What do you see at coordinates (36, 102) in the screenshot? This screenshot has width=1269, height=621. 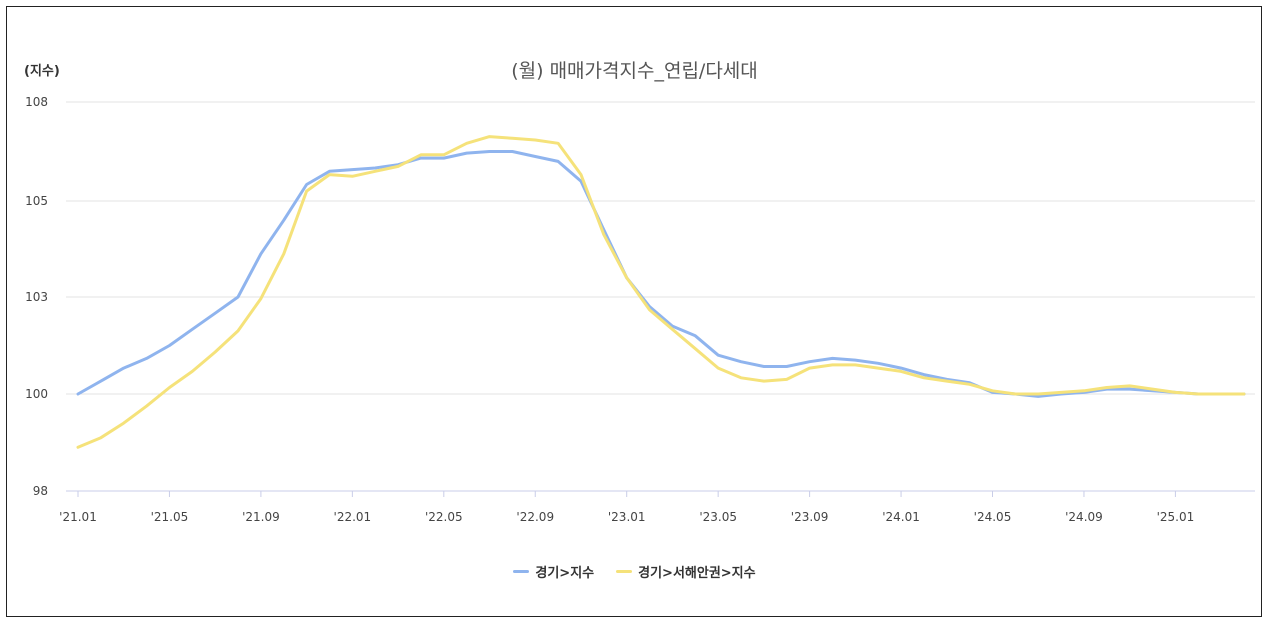 I see `y-tick-label: 108` at bounding box center [36, 102].